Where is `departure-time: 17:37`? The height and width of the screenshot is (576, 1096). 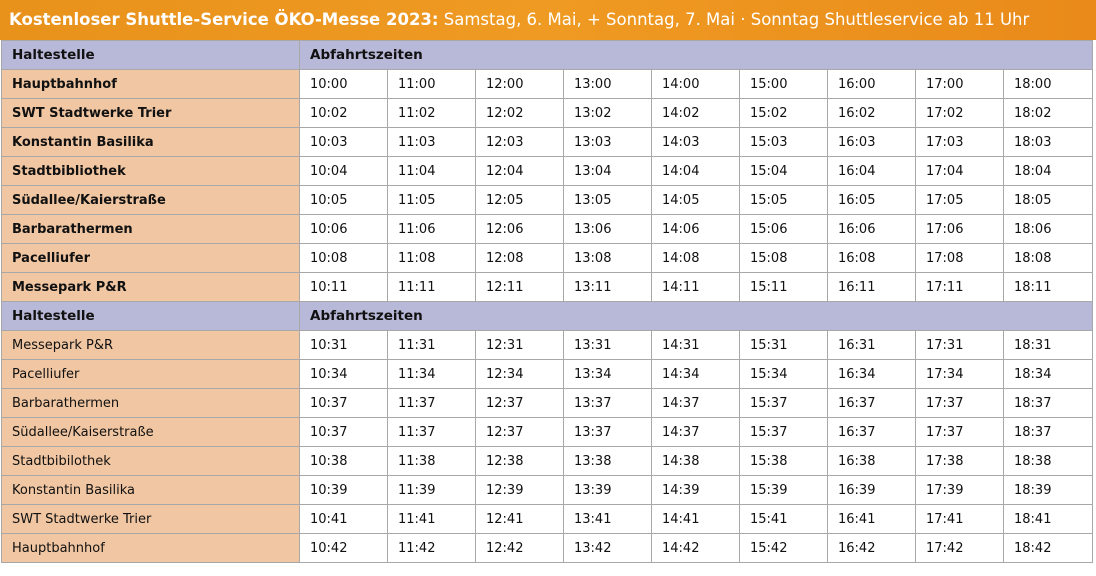
departure-time: 17:37 is located at coordinates (959, 432).